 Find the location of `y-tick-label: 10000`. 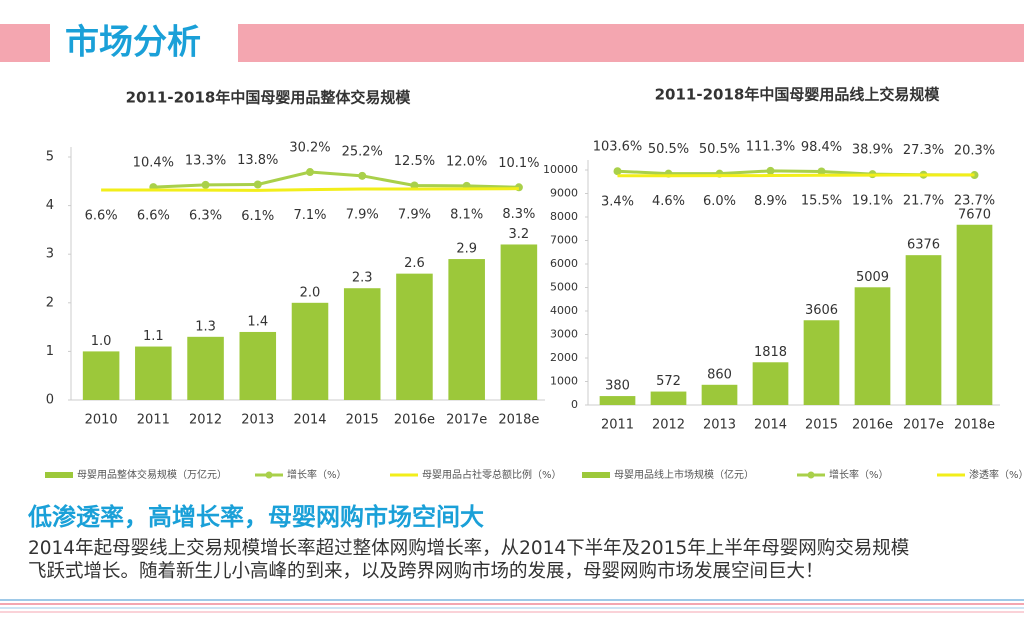

y-tick-label: 10000 is located at coordinates (560, 169).